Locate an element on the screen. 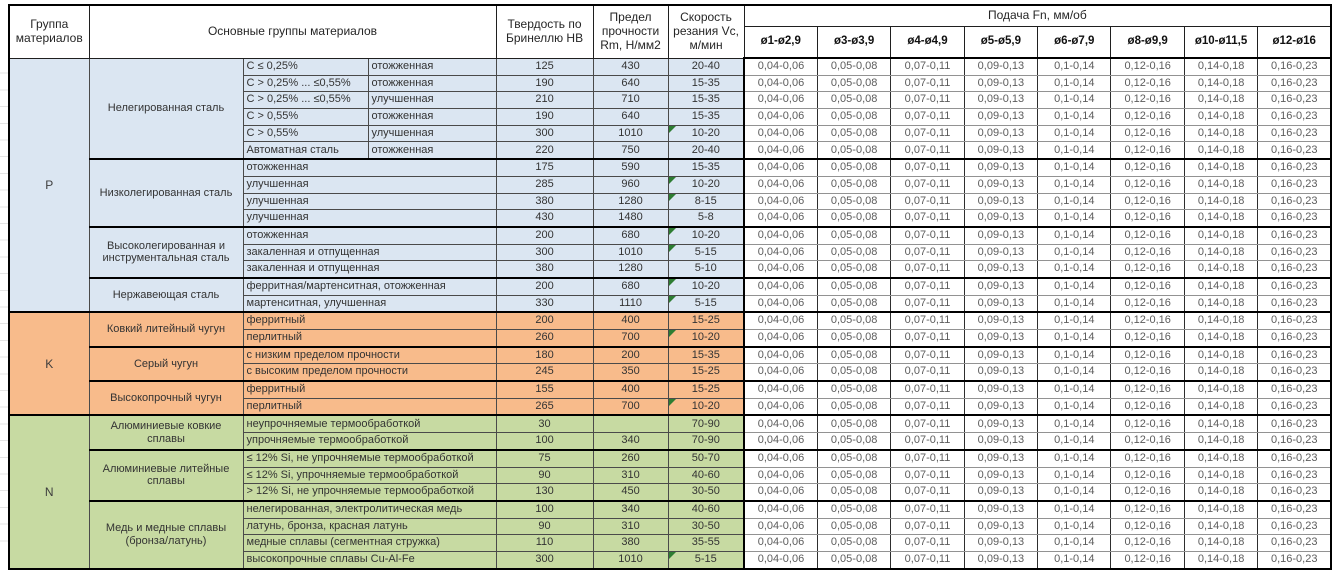 The image size is (1334, 570). detail-cell: упрочняемые термообработкой is located at coordinates (369, 441).